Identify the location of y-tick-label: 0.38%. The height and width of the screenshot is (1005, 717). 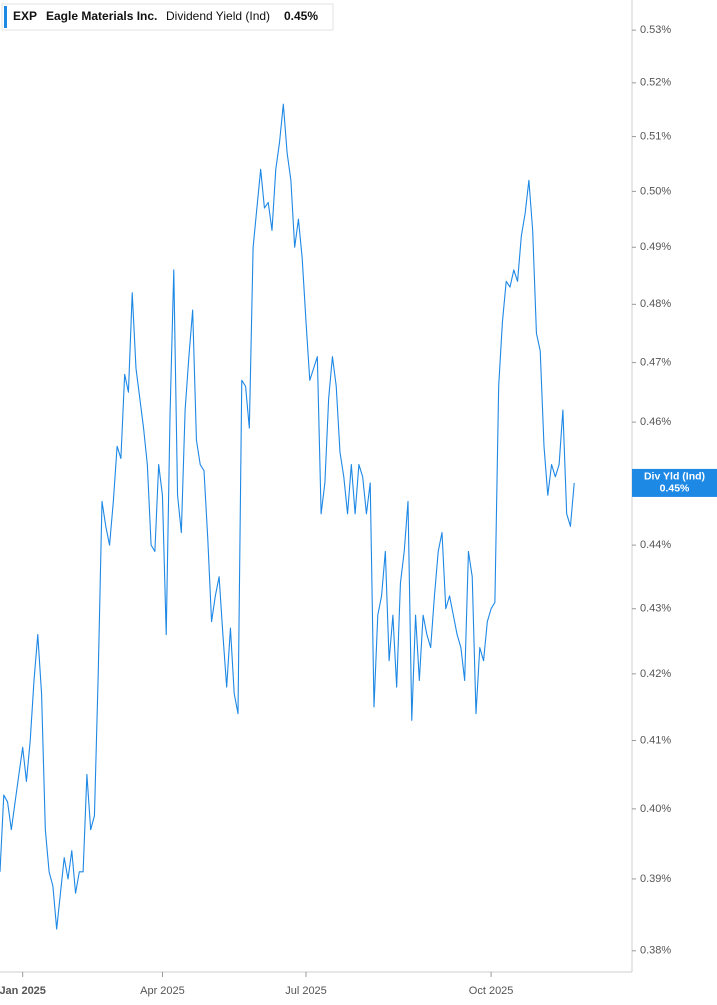
(655, 951).